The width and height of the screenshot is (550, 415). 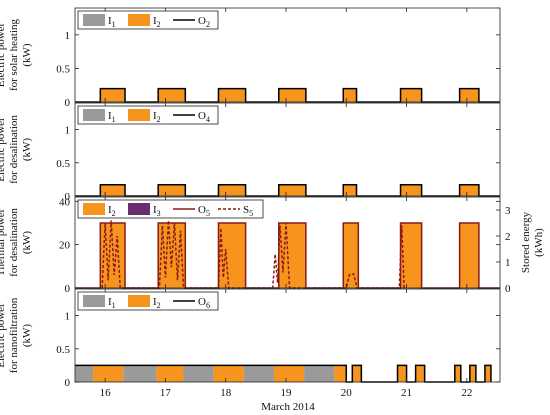 I want to click on y2-tick-label: 2, so click(x=508, y=237).